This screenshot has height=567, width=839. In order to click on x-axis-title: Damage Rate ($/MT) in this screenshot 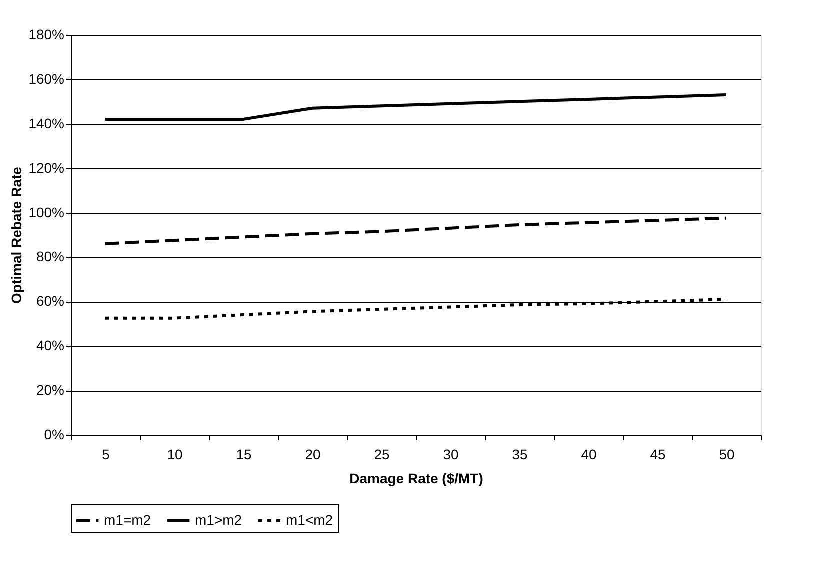, I will do `click(417, 478)`.